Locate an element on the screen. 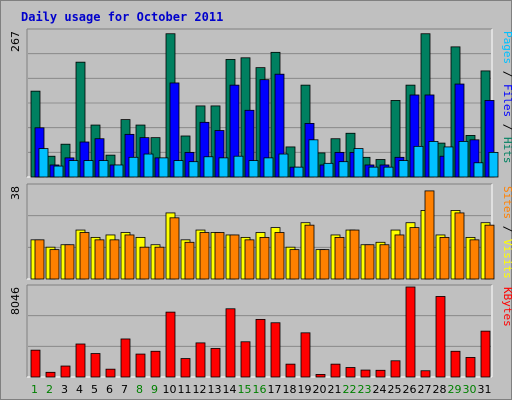  series-label-sites: Sites is located at coordinates (506, 202).